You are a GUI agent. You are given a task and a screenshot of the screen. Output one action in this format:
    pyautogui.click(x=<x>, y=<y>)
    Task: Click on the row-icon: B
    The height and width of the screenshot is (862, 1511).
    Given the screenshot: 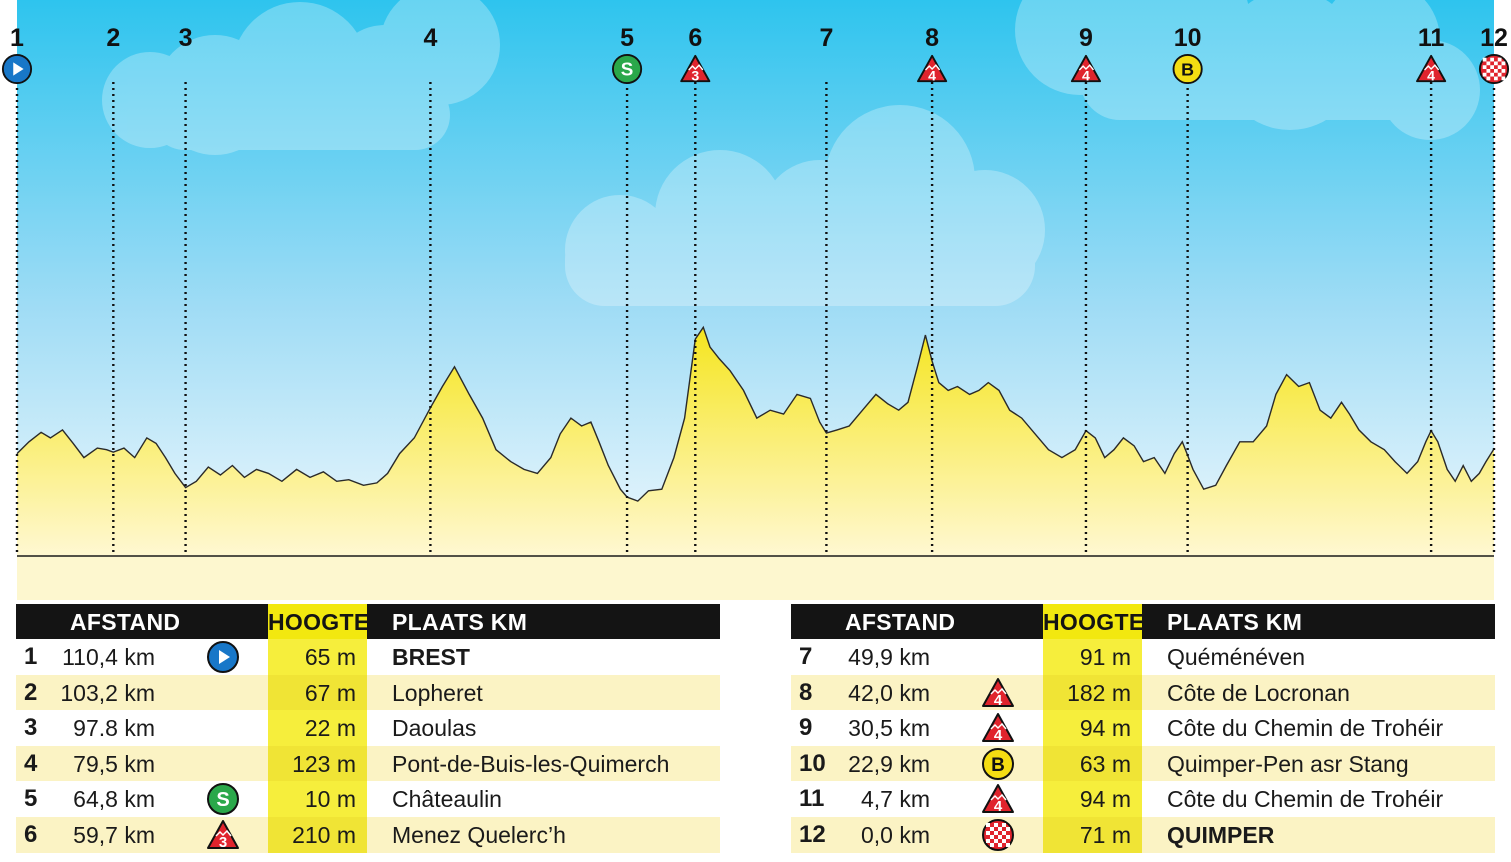 What is the action you would take?
    pyautogui.click(x=998, y=764)
    